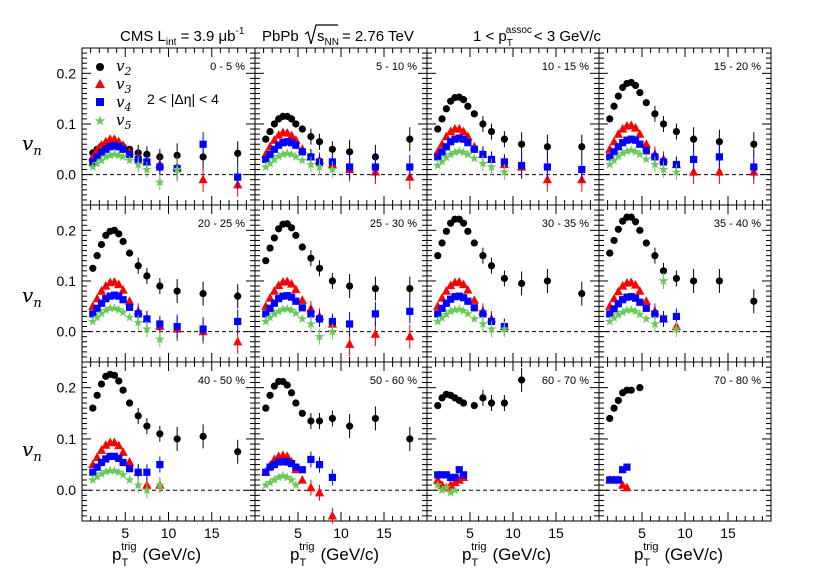 This screenshot has width=830, height=586. Describe the element at coordinates (156, 126) in the screenshot. I see `panel: 0.0 0.1 0.2 0 - 5 %` at that location.